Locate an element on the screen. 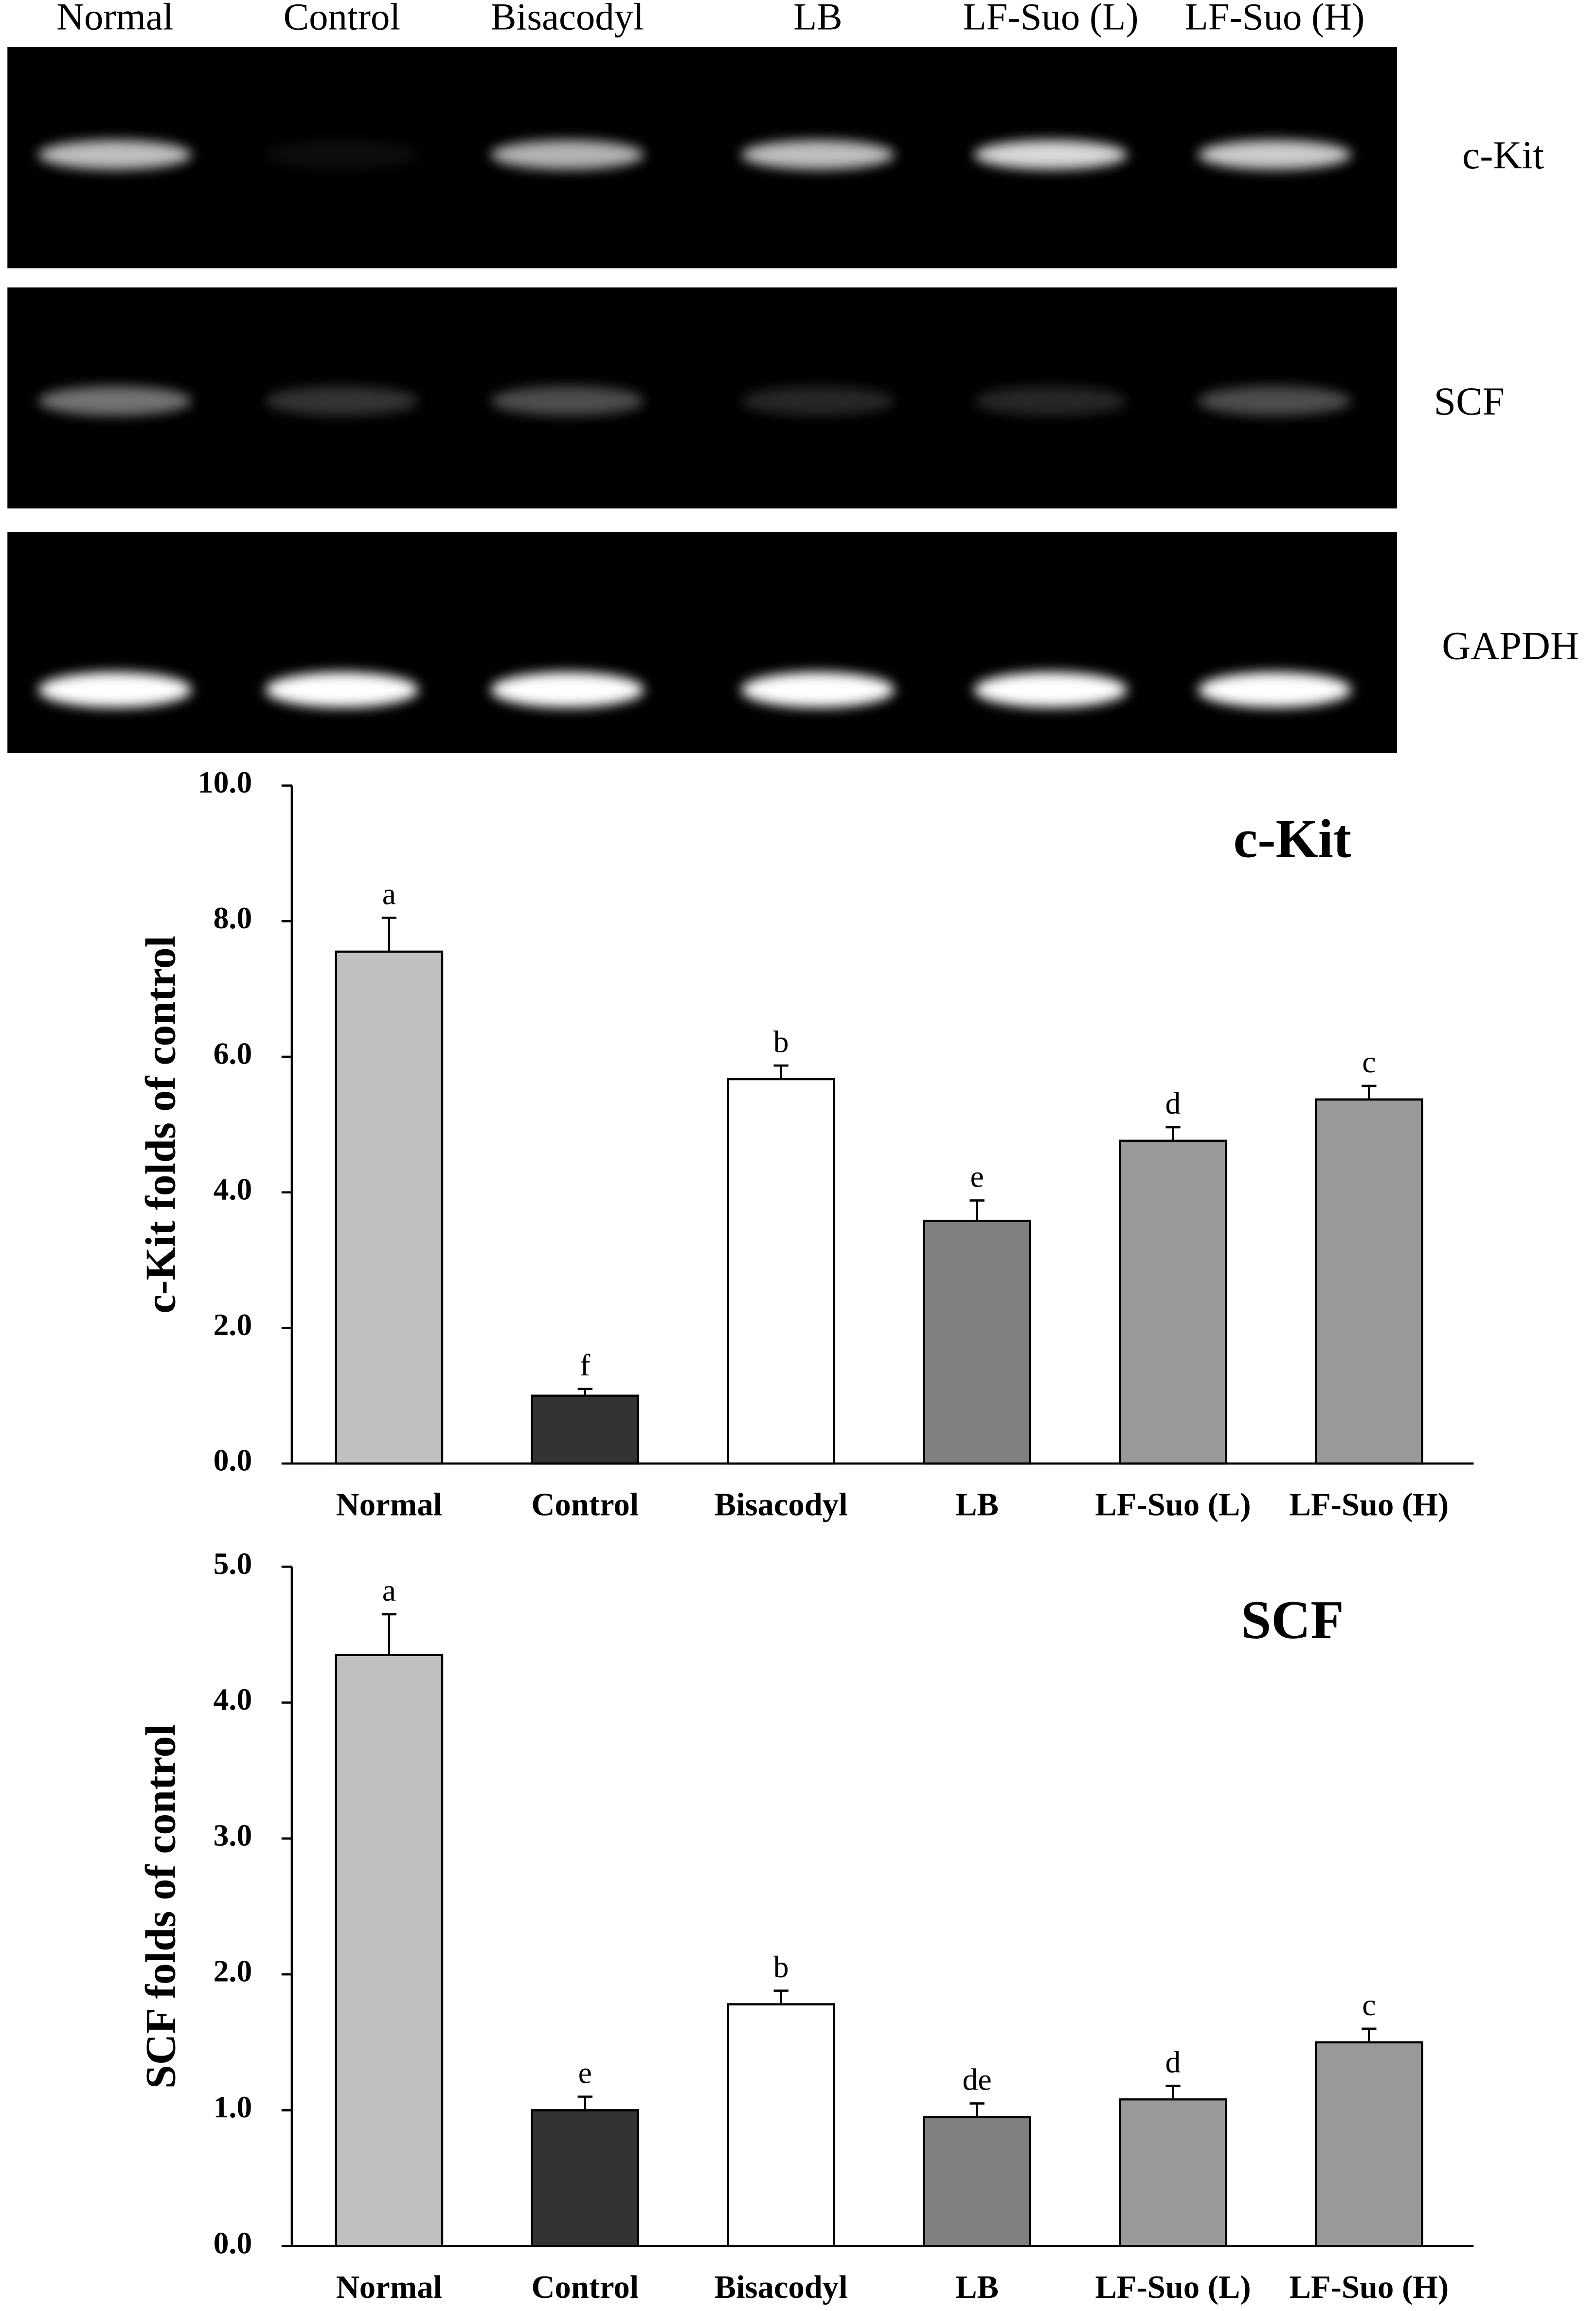  significance-label: de is located at coordinates (977, 2080).